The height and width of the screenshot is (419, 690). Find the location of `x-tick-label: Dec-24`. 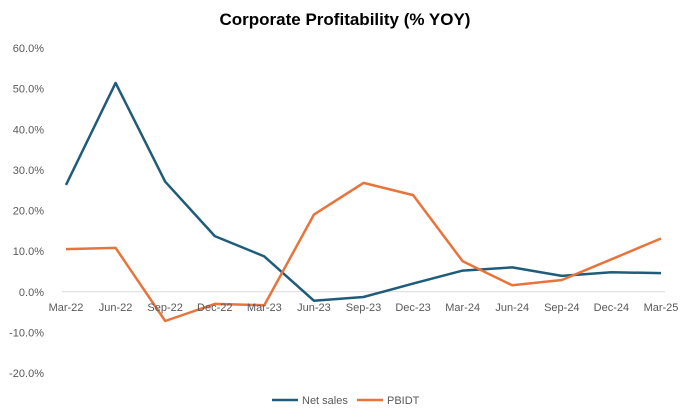

x-tick-label: Dec-24 is located at coordinates (611, 308).